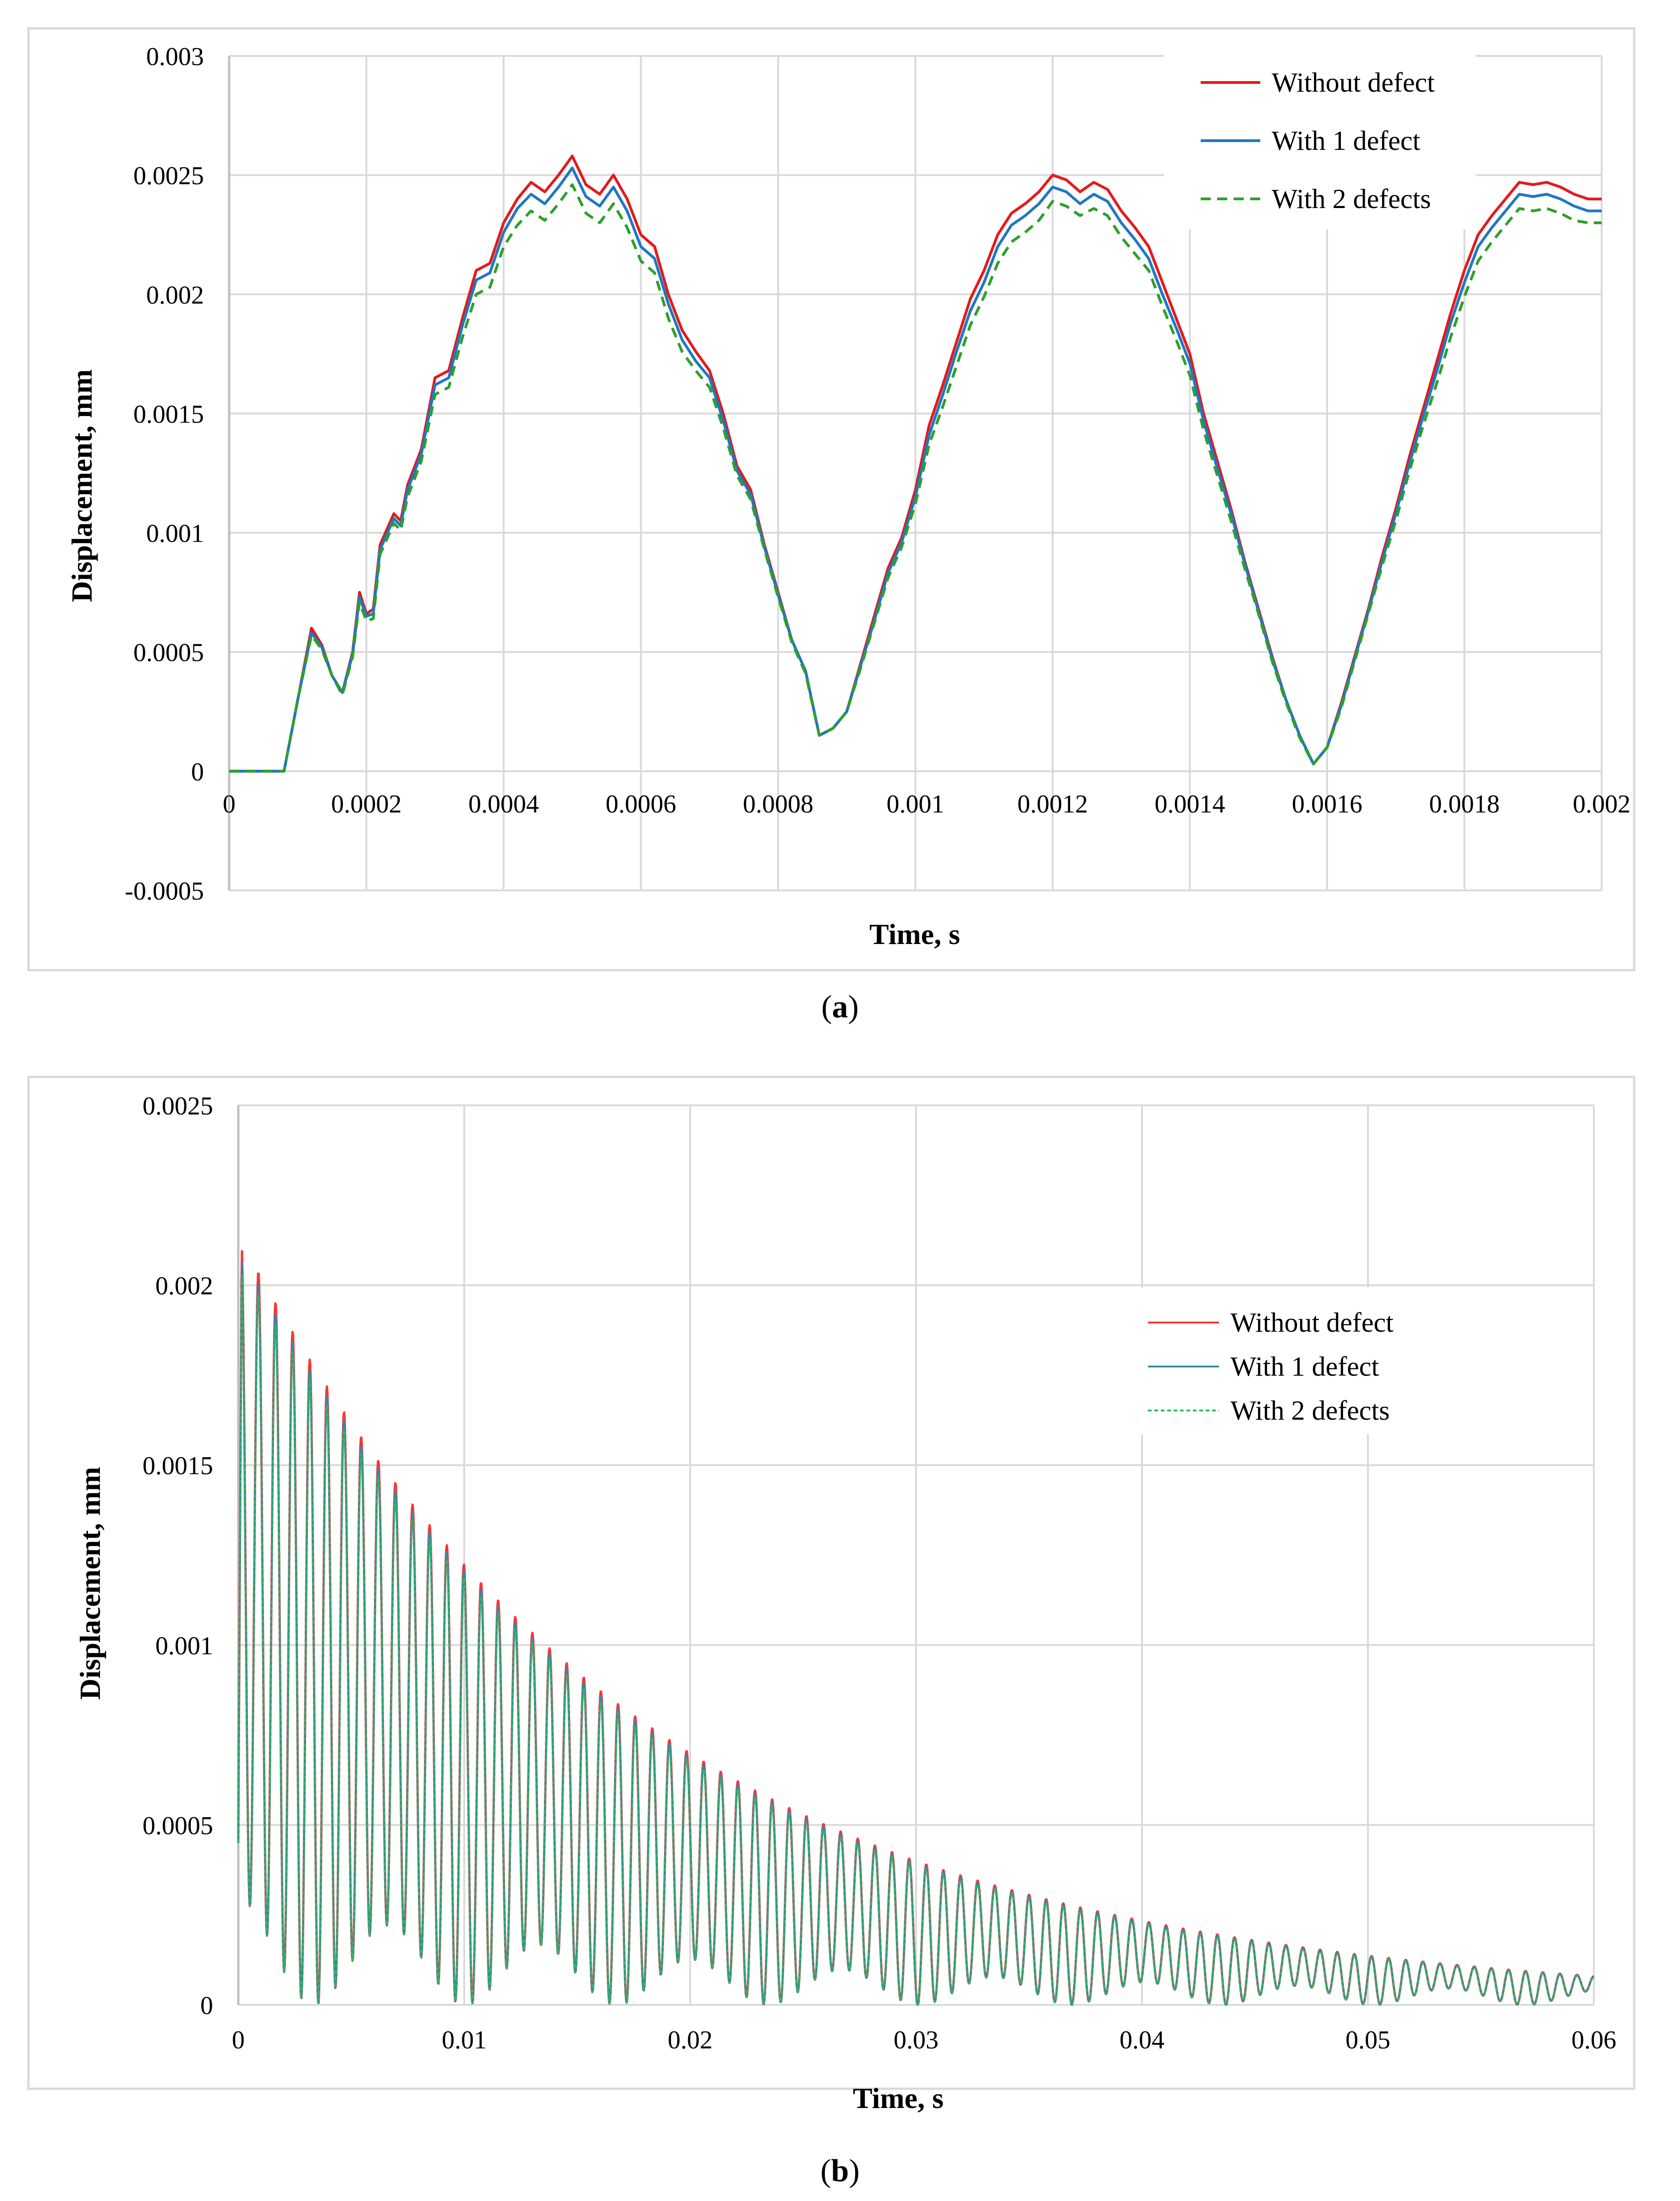  I want to click on panel-b-y-tick-label: 0.0005, so click(178, 1826).